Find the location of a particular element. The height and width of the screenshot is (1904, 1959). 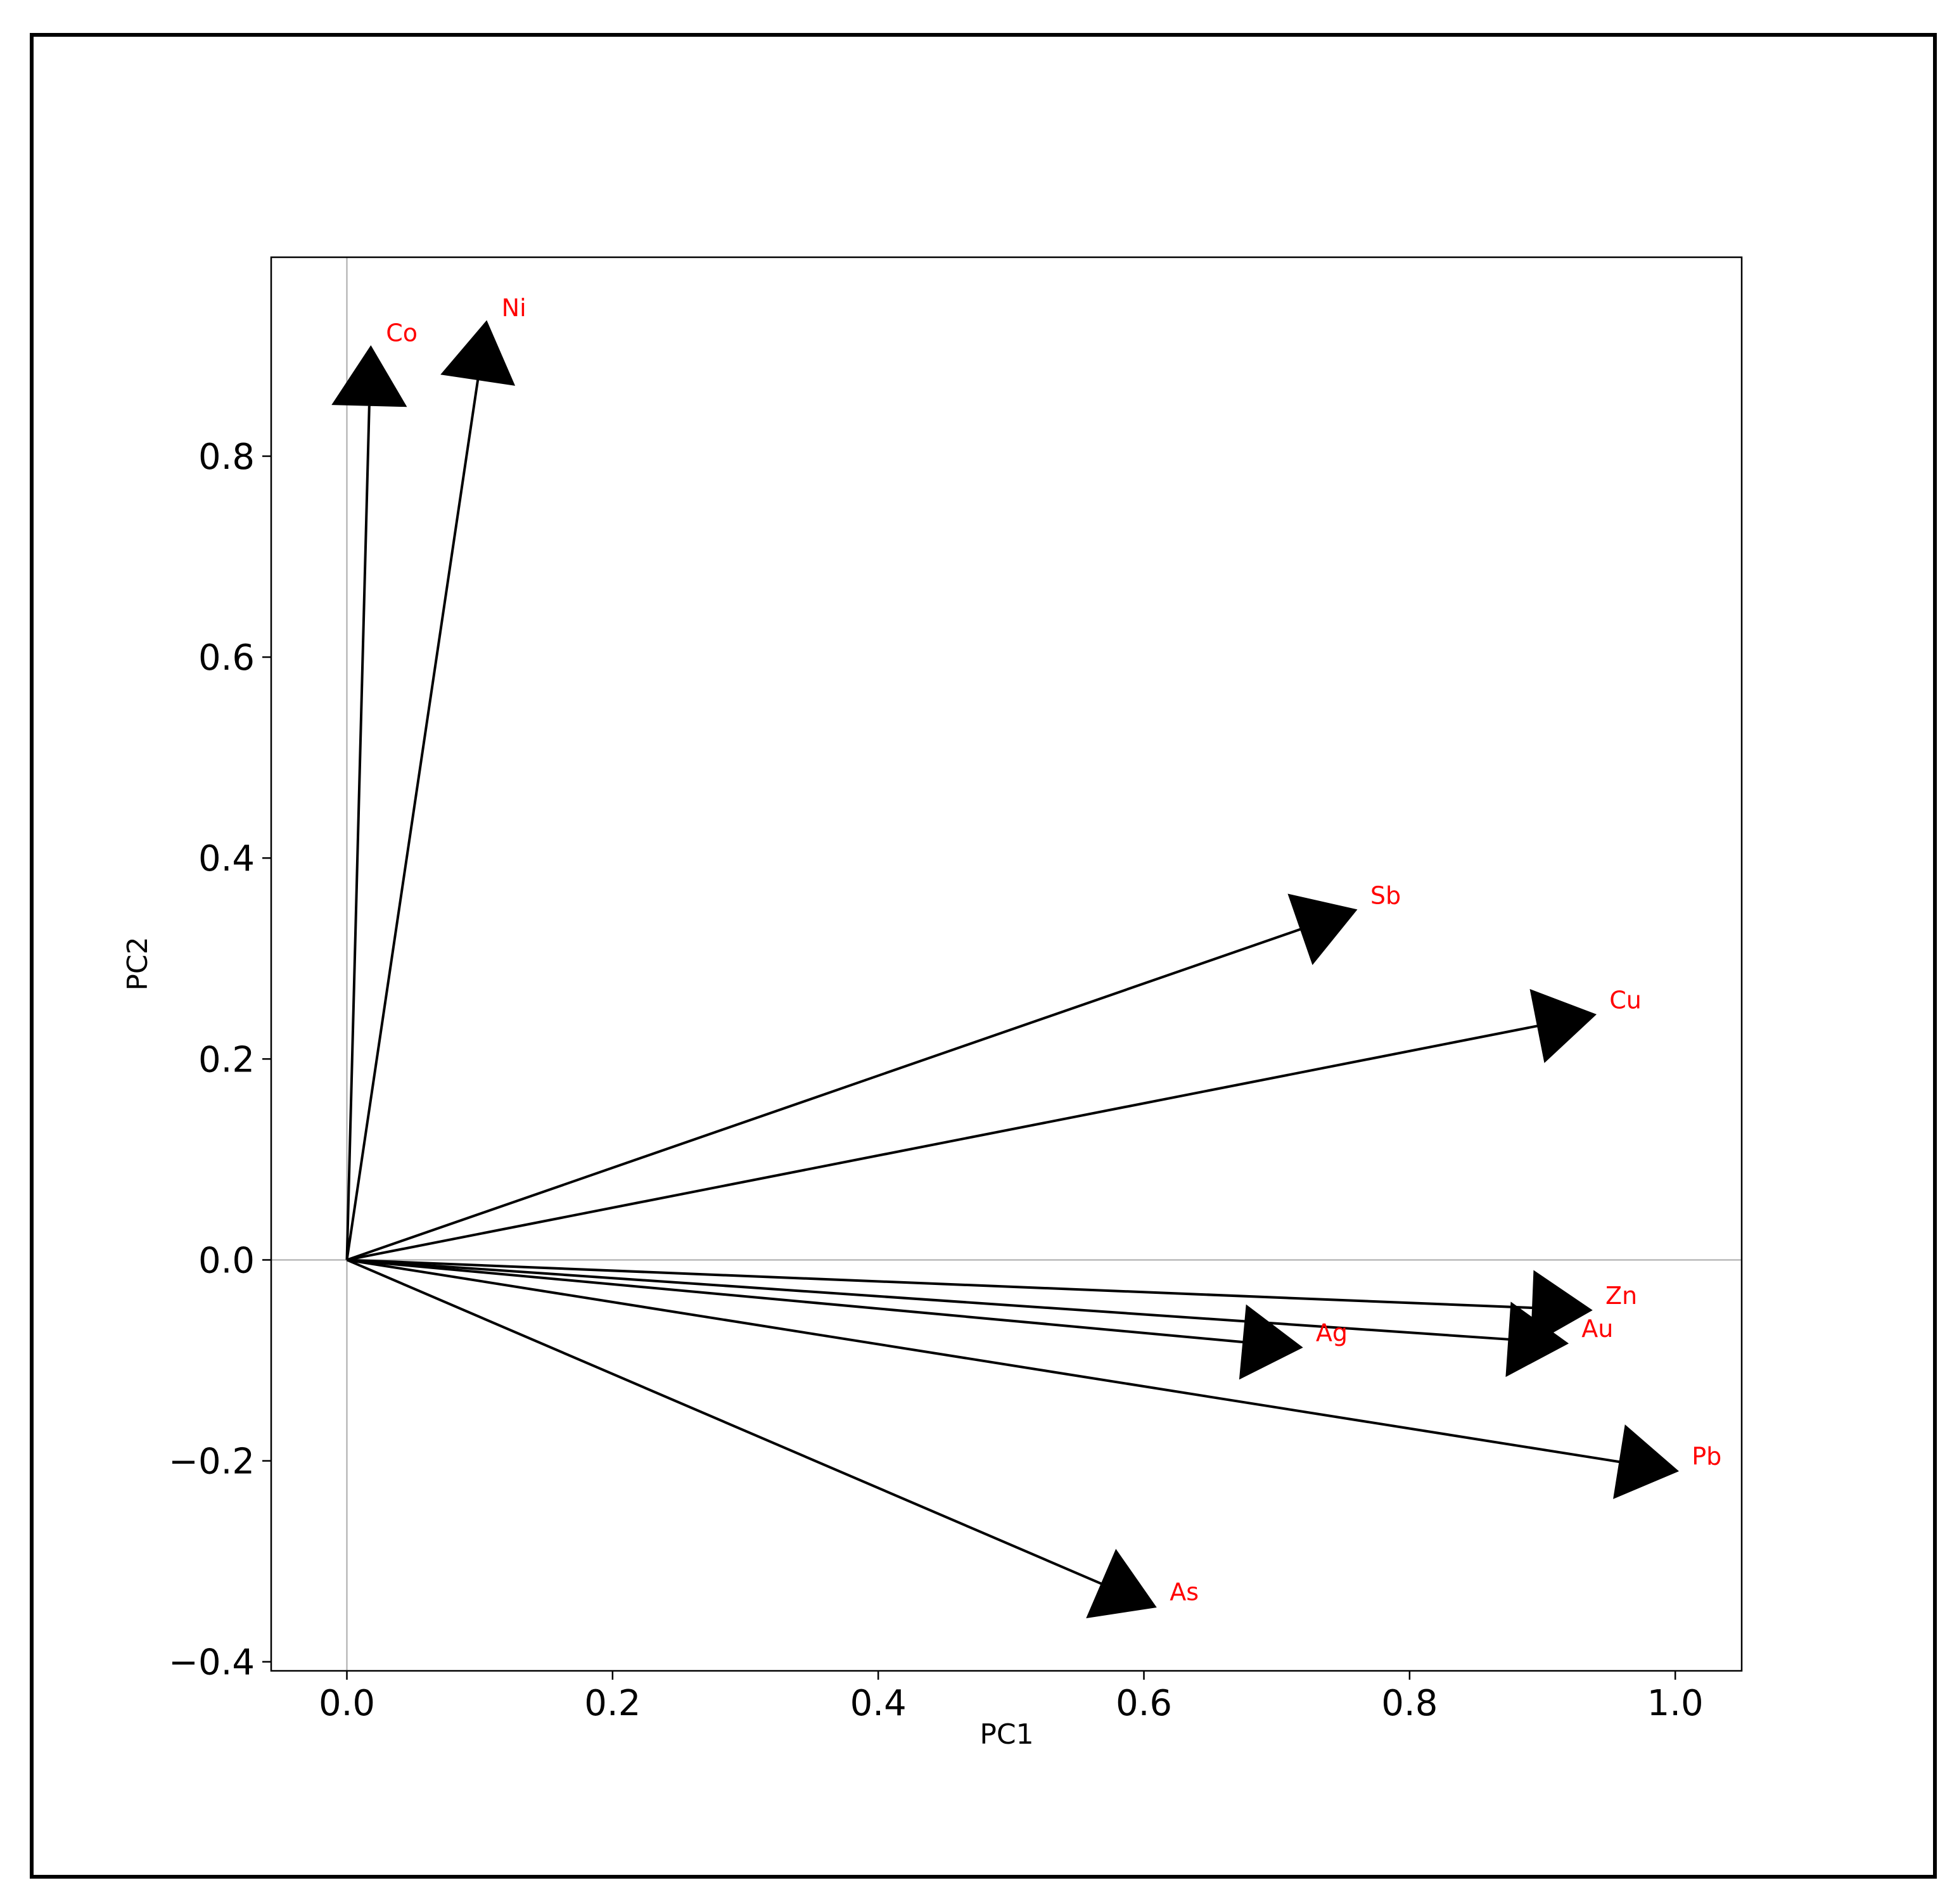

arrow-label: As is located at coordinates (1184, 1592).